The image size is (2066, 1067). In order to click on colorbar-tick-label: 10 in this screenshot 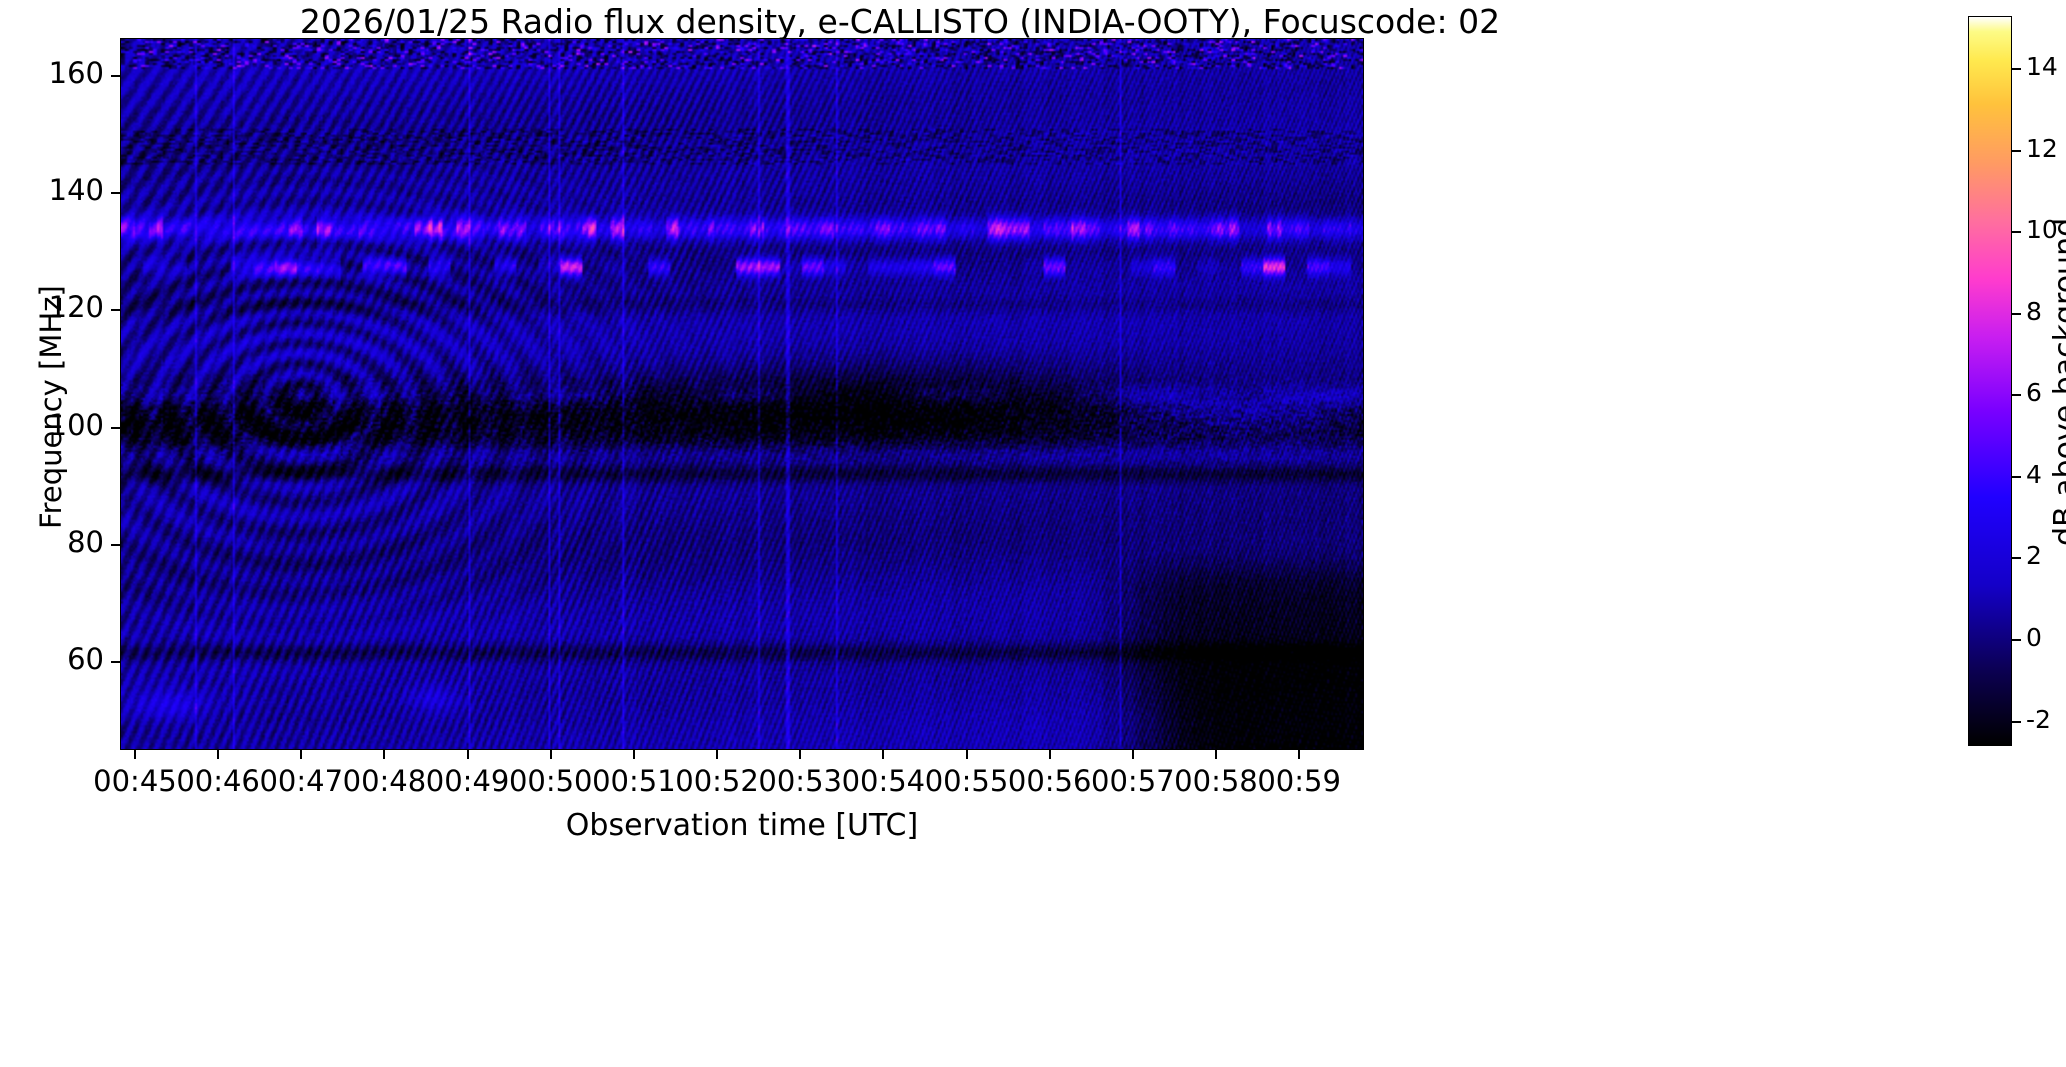, I will do `click(2042, 230)`.